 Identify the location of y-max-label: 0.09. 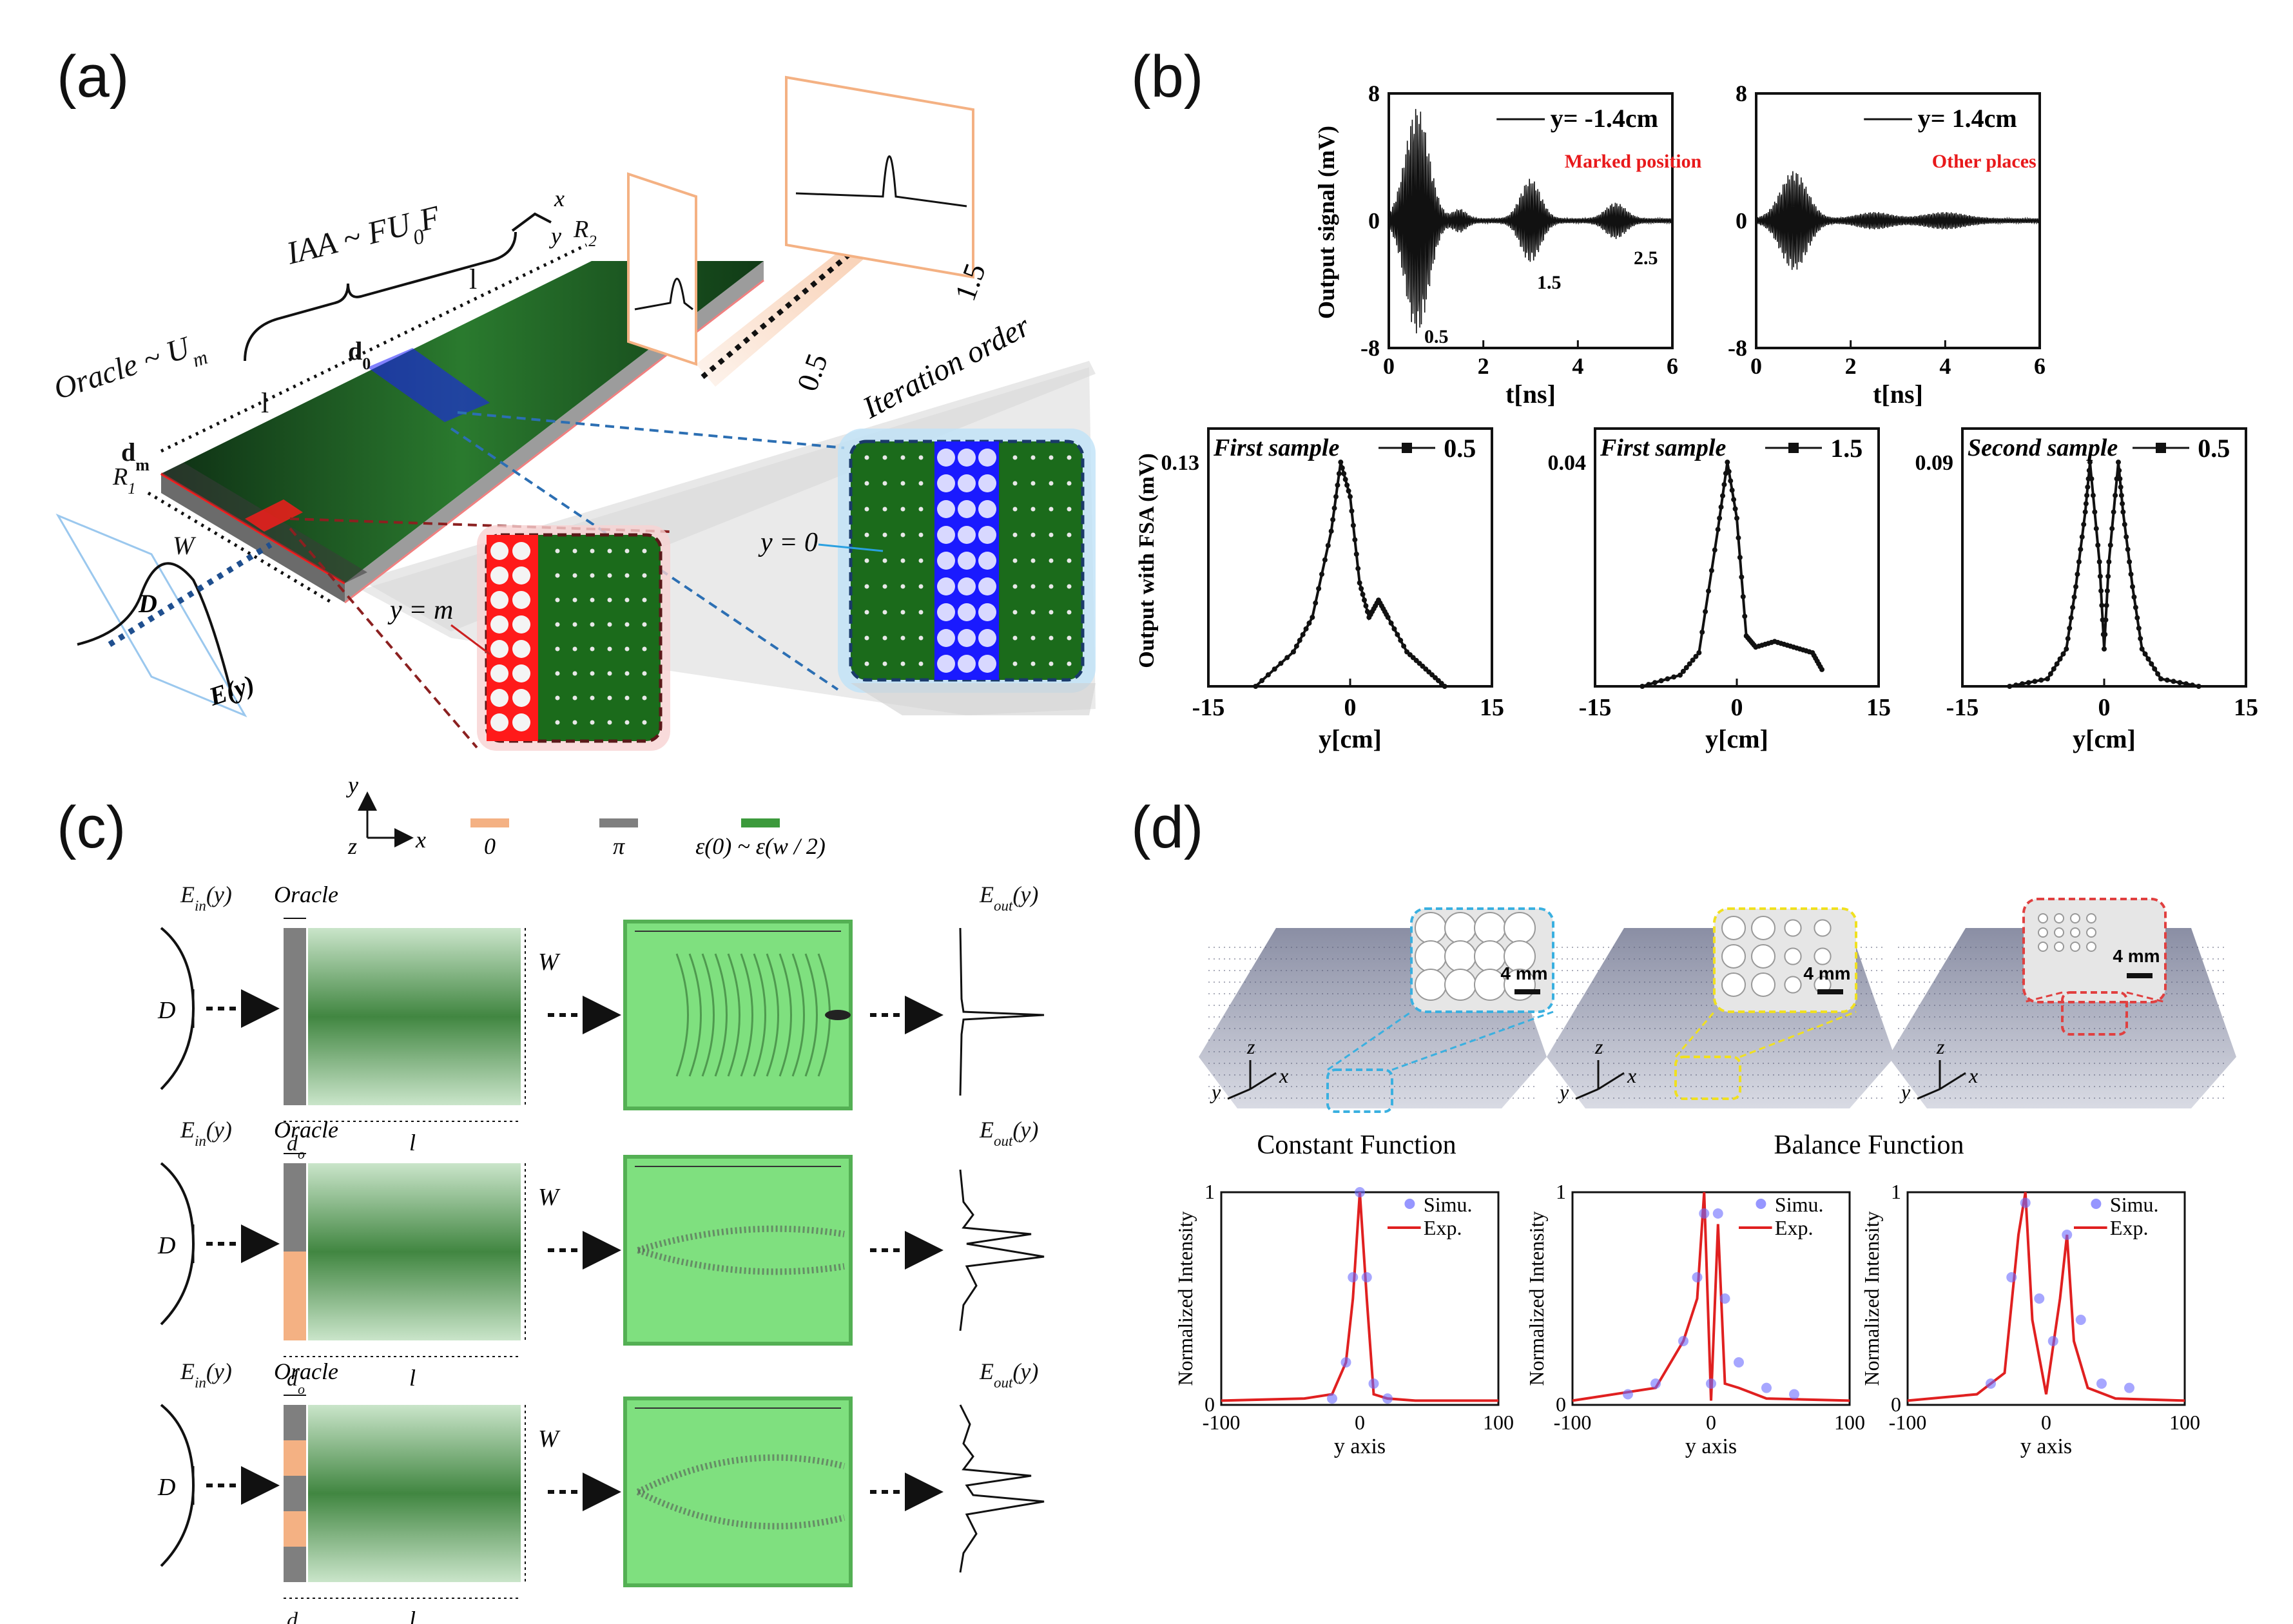
(1935, 463).